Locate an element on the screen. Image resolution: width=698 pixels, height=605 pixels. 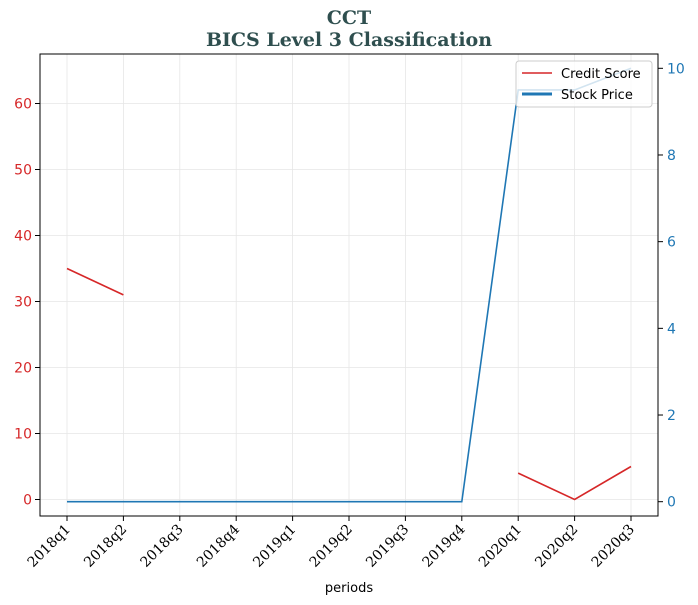
chart-subtitle: BICS Level 3 Classification is located at coordinates (349, 40).